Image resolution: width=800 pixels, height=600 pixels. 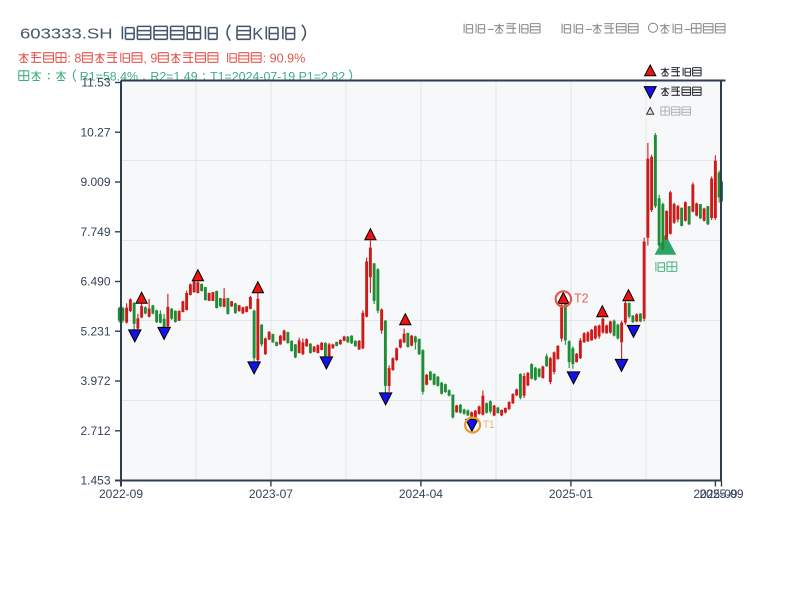 I want to click on svg-text: 2025-01, so click(x=571, y=494).